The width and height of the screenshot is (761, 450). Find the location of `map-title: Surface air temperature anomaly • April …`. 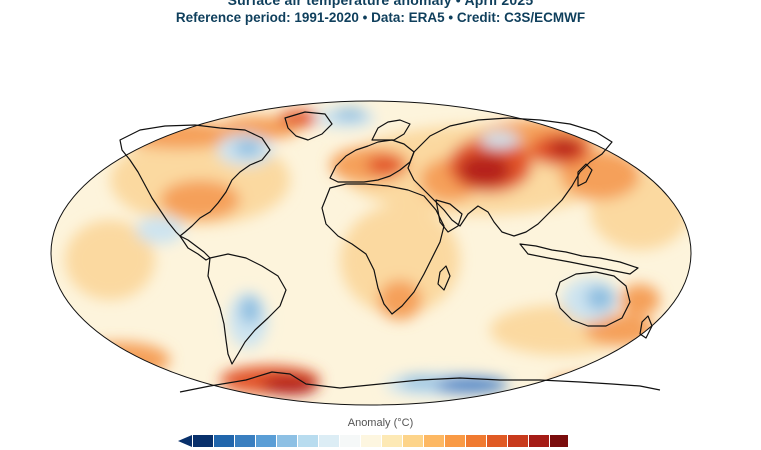

map-title: Surface air temperature anomaly • April … is located at coordinates (380, 4).